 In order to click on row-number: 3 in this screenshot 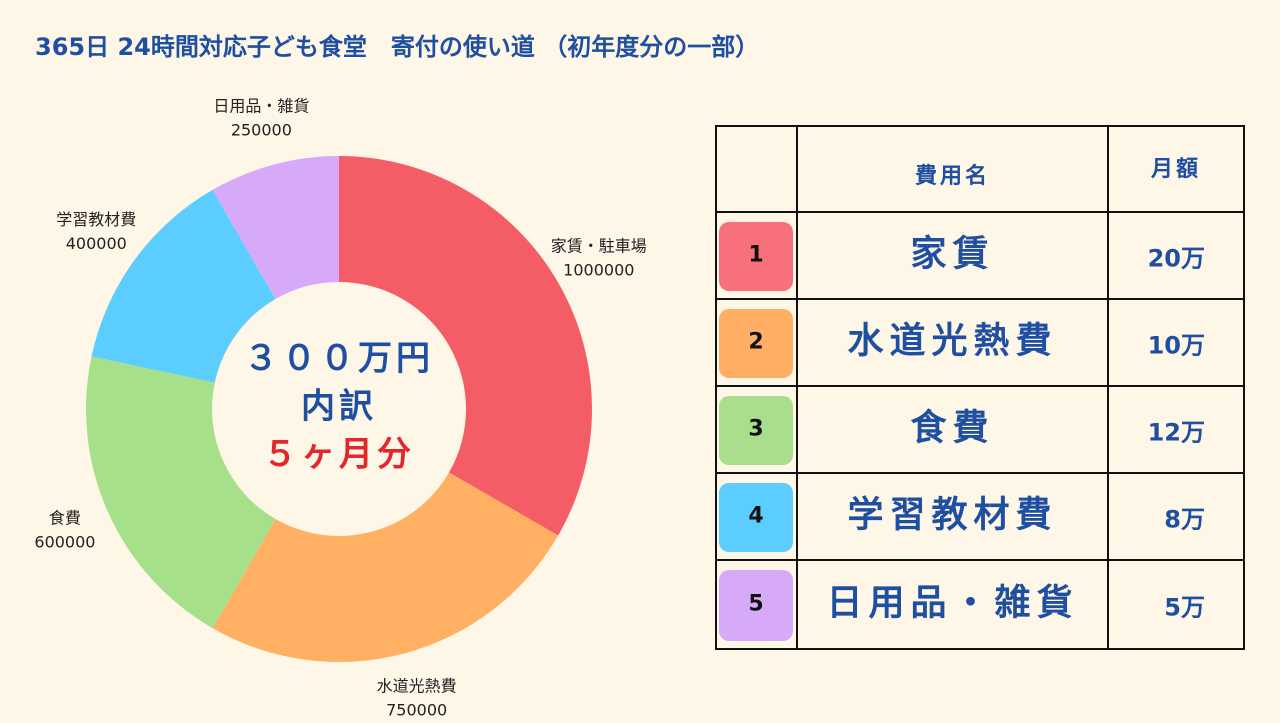, I will do `click(755, 429)`.